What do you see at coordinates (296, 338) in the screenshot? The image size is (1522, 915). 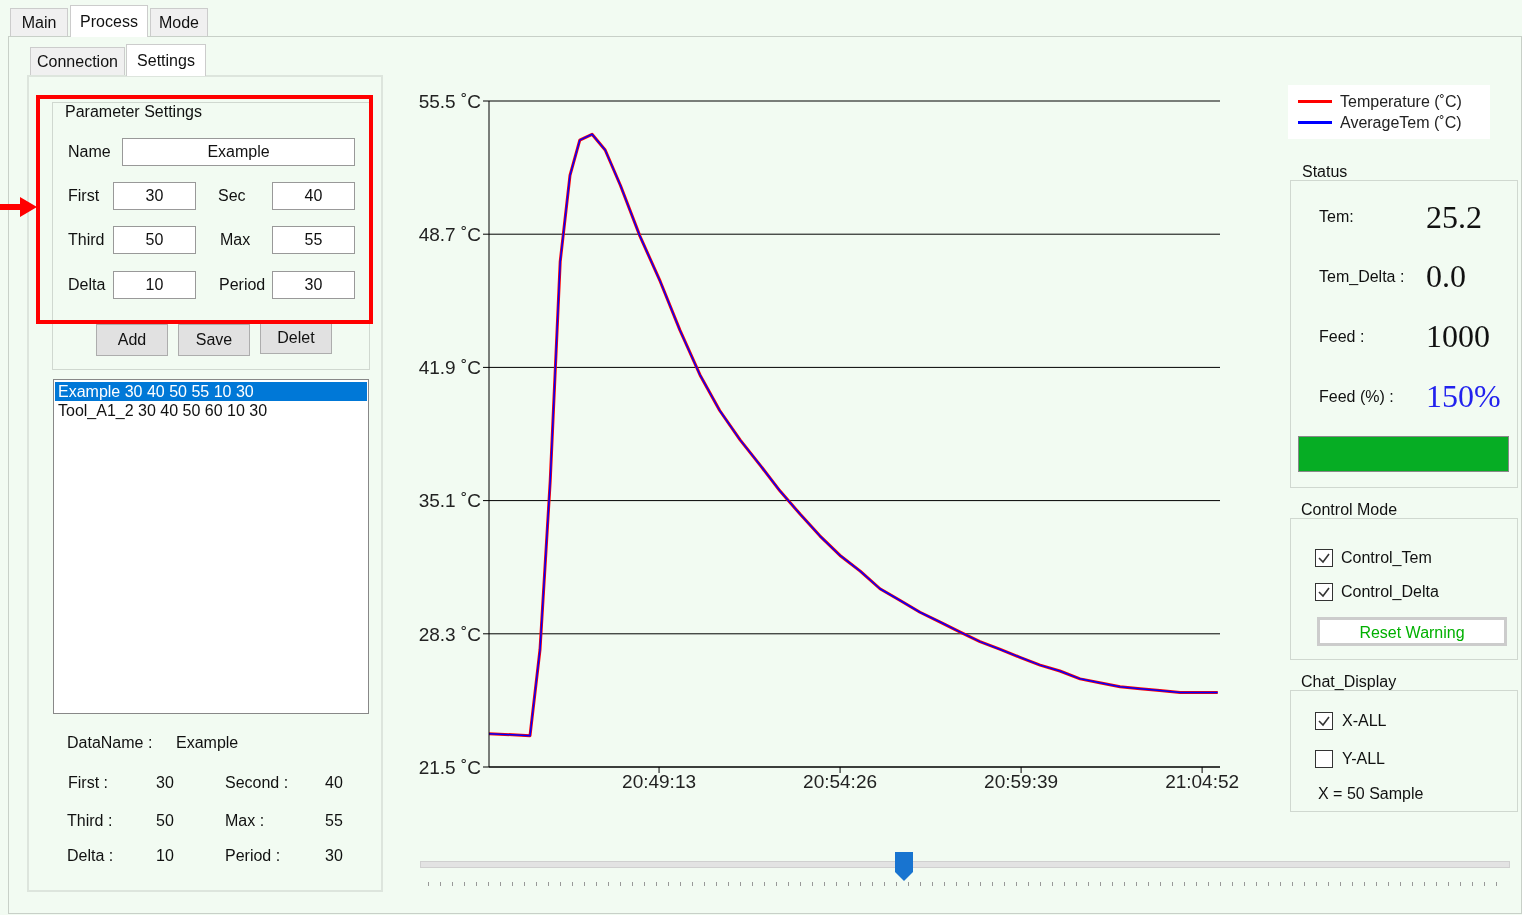 I see `text: Delet` at bounding box center [296, 338].